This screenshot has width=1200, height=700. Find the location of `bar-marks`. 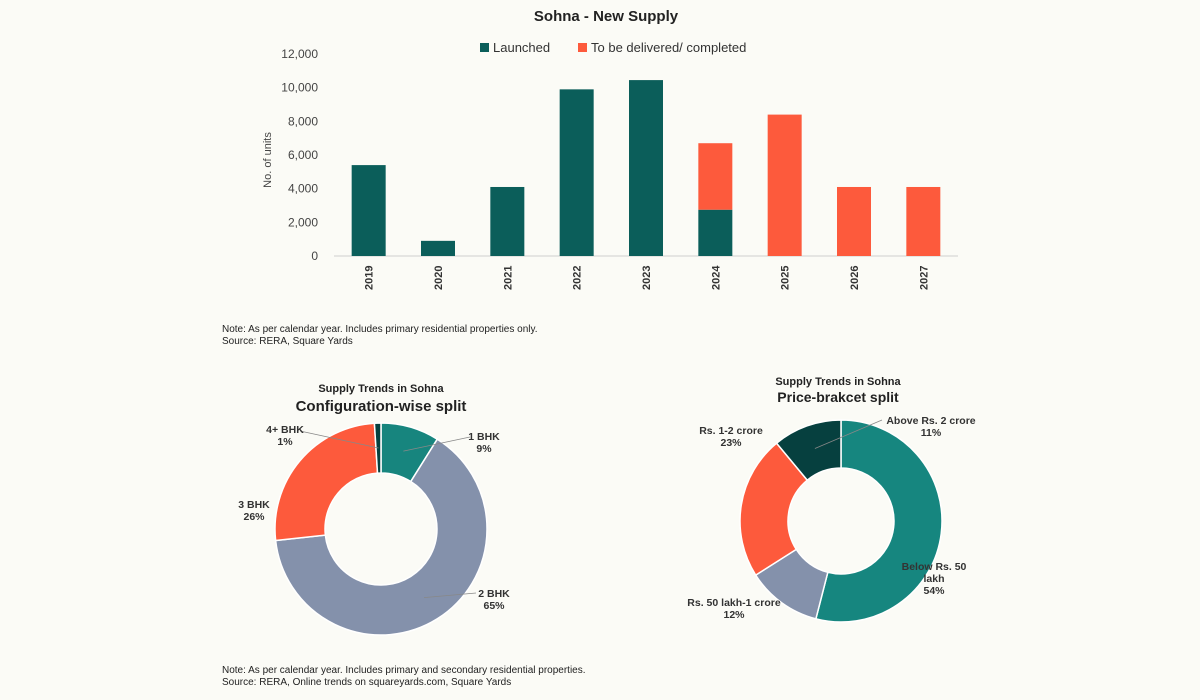

bar-marks is located at coordinates (646, 168).